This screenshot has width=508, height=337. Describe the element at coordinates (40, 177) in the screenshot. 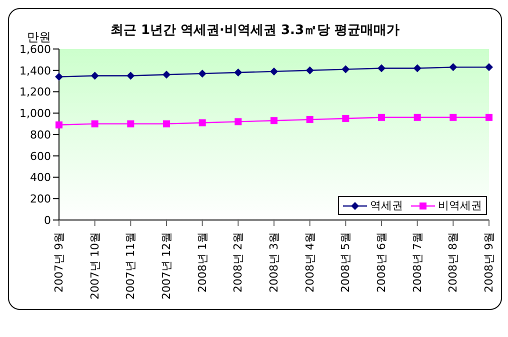

I see `y-tick-label: 400` at that location.